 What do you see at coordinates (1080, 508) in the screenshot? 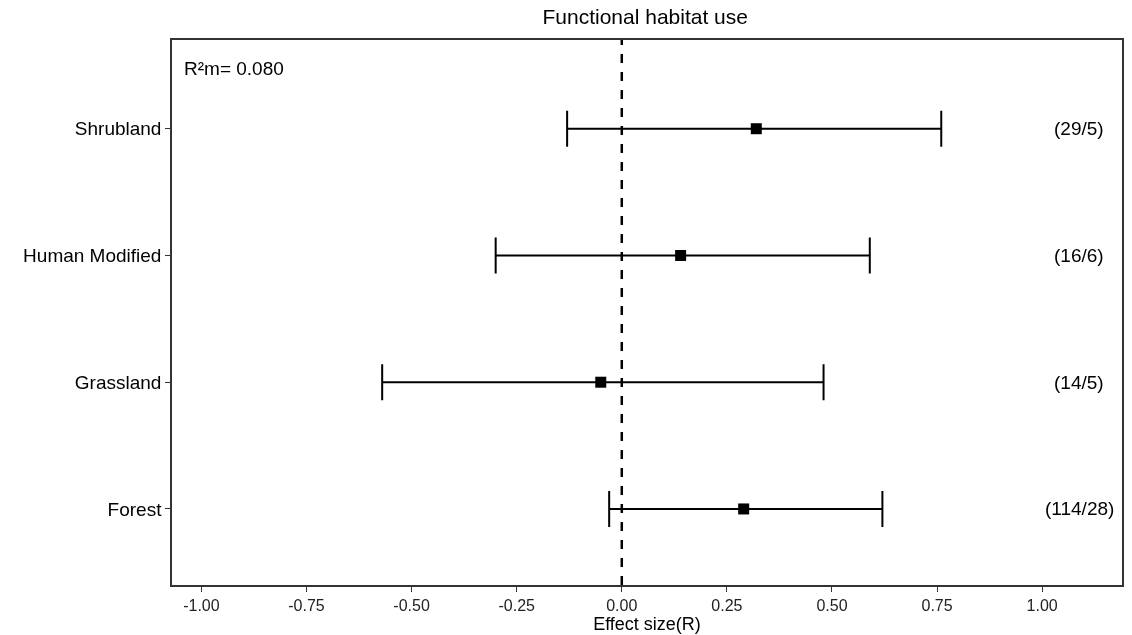
I see `annotation: (114/28)` at bounding box center [1080, 508].